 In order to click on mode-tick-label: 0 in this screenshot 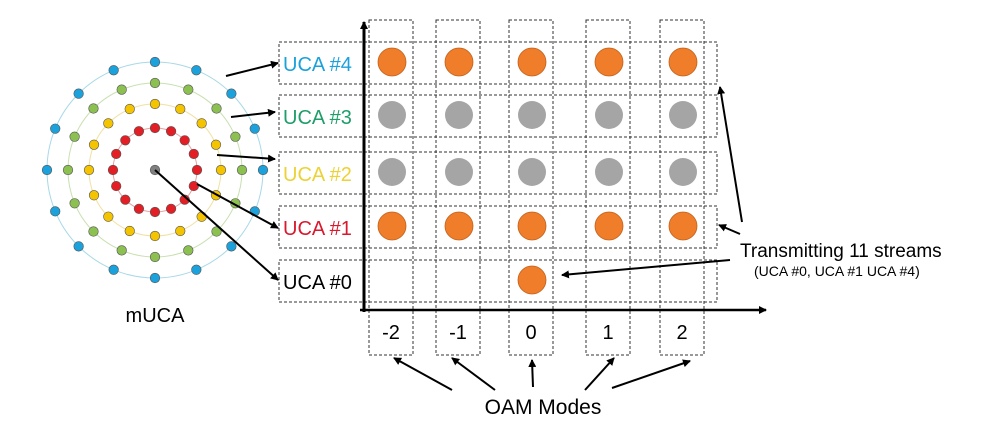, I will do `click(530, 333)`.